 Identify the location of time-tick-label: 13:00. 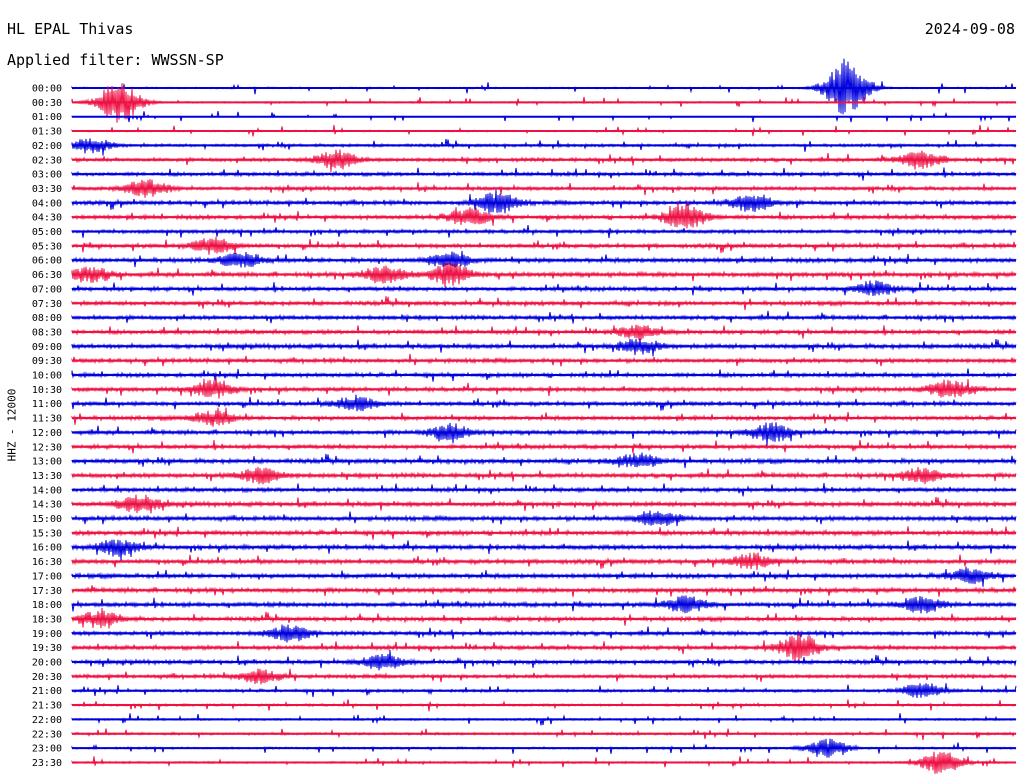
(47, 462).